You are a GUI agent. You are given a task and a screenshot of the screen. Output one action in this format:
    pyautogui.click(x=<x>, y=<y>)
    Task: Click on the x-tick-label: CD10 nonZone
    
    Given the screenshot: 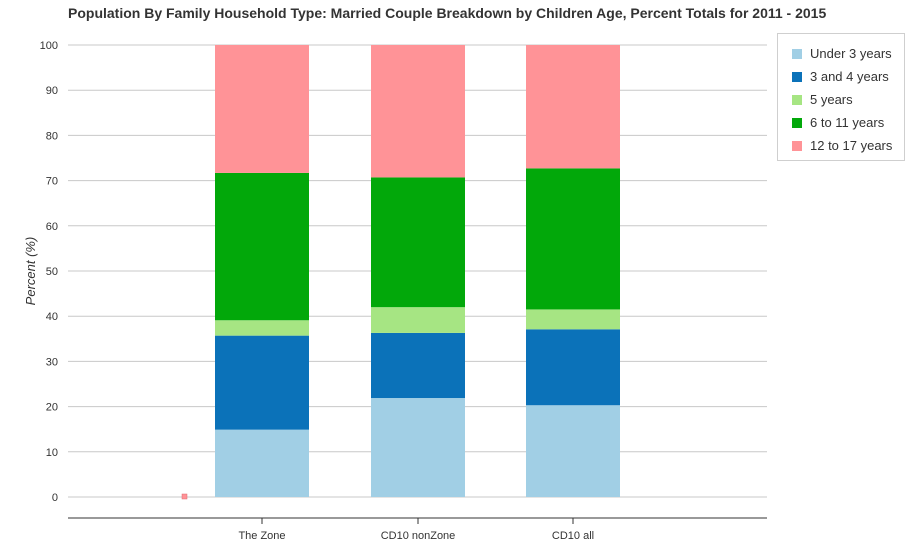 What is the action you would take?
    pyautogui.click(x=418, y=536)
    